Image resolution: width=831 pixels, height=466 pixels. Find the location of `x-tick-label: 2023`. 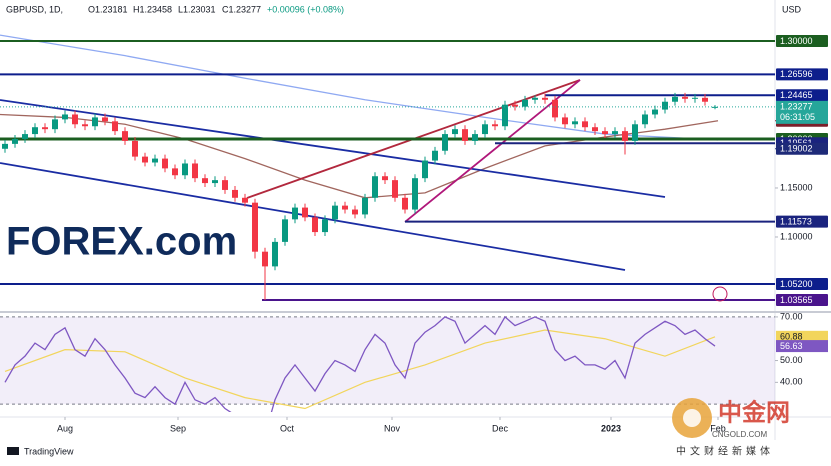

x-tick-label: 2023 is located at coordinates (611, 428).